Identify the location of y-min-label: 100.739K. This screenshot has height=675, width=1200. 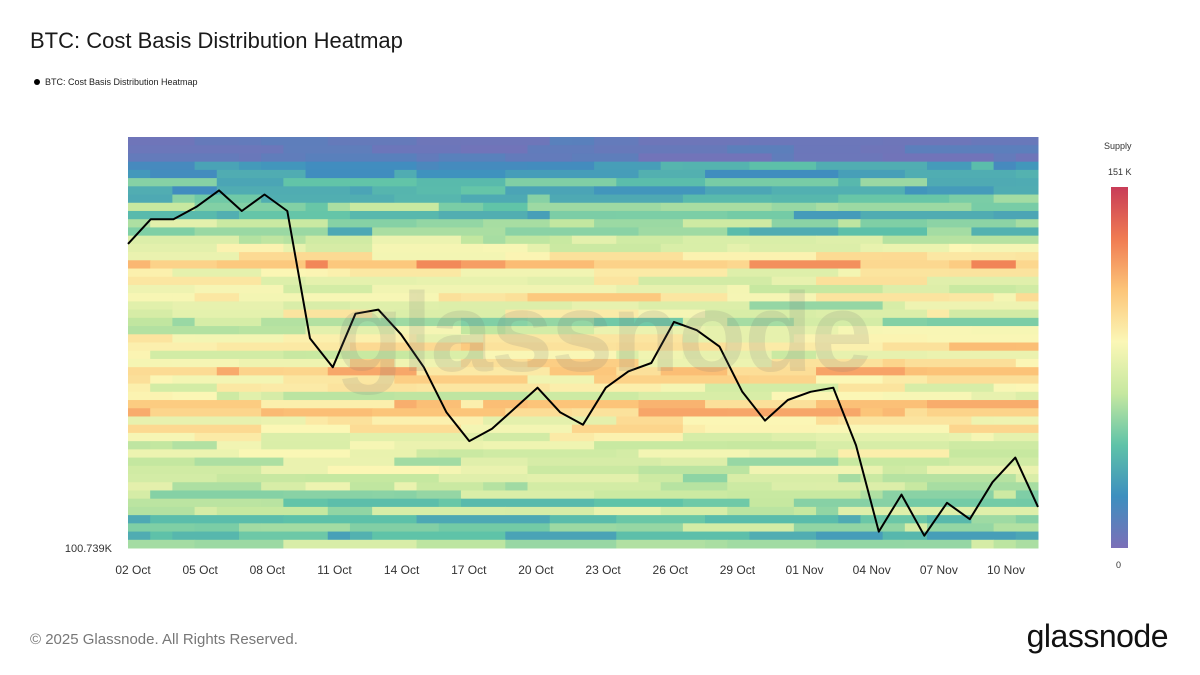
(89, 549).